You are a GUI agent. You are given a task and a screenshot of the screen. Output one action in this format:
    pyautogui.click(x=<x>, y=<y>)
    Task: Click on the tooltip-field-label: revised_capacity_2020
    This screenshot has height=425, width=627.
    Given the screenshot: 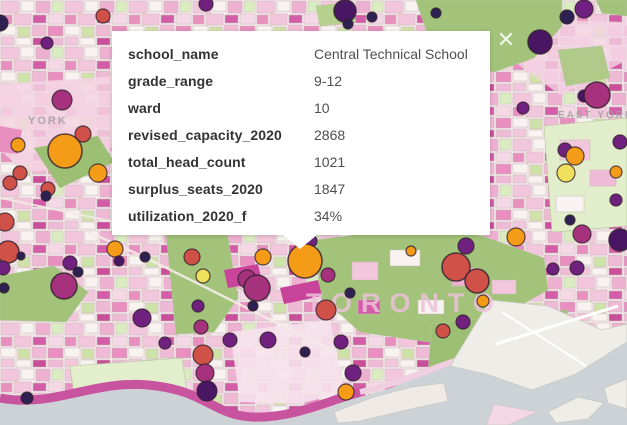 What is the action you would take?
    pyautogui.click(x=205, y=134)
    